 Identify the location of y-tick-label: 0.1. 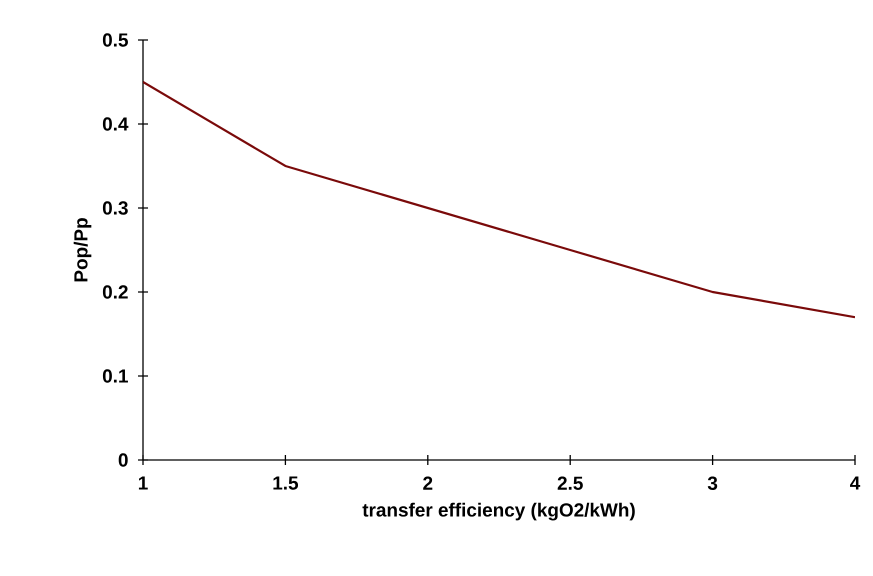
(115, 376).